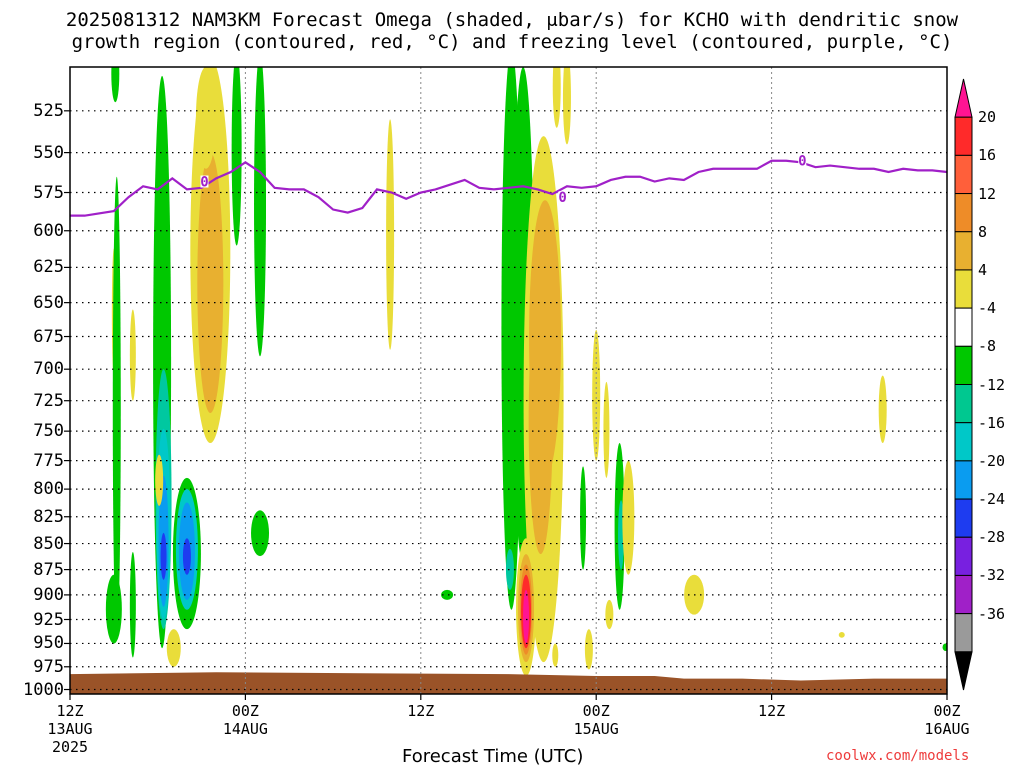 This screenshot has height=768, width=1024. What do you see at coordinates (493, 756) in the screenshot?
I see `x-axis-title: Forecast Time (UTC)` at bounding box center [493, 756].